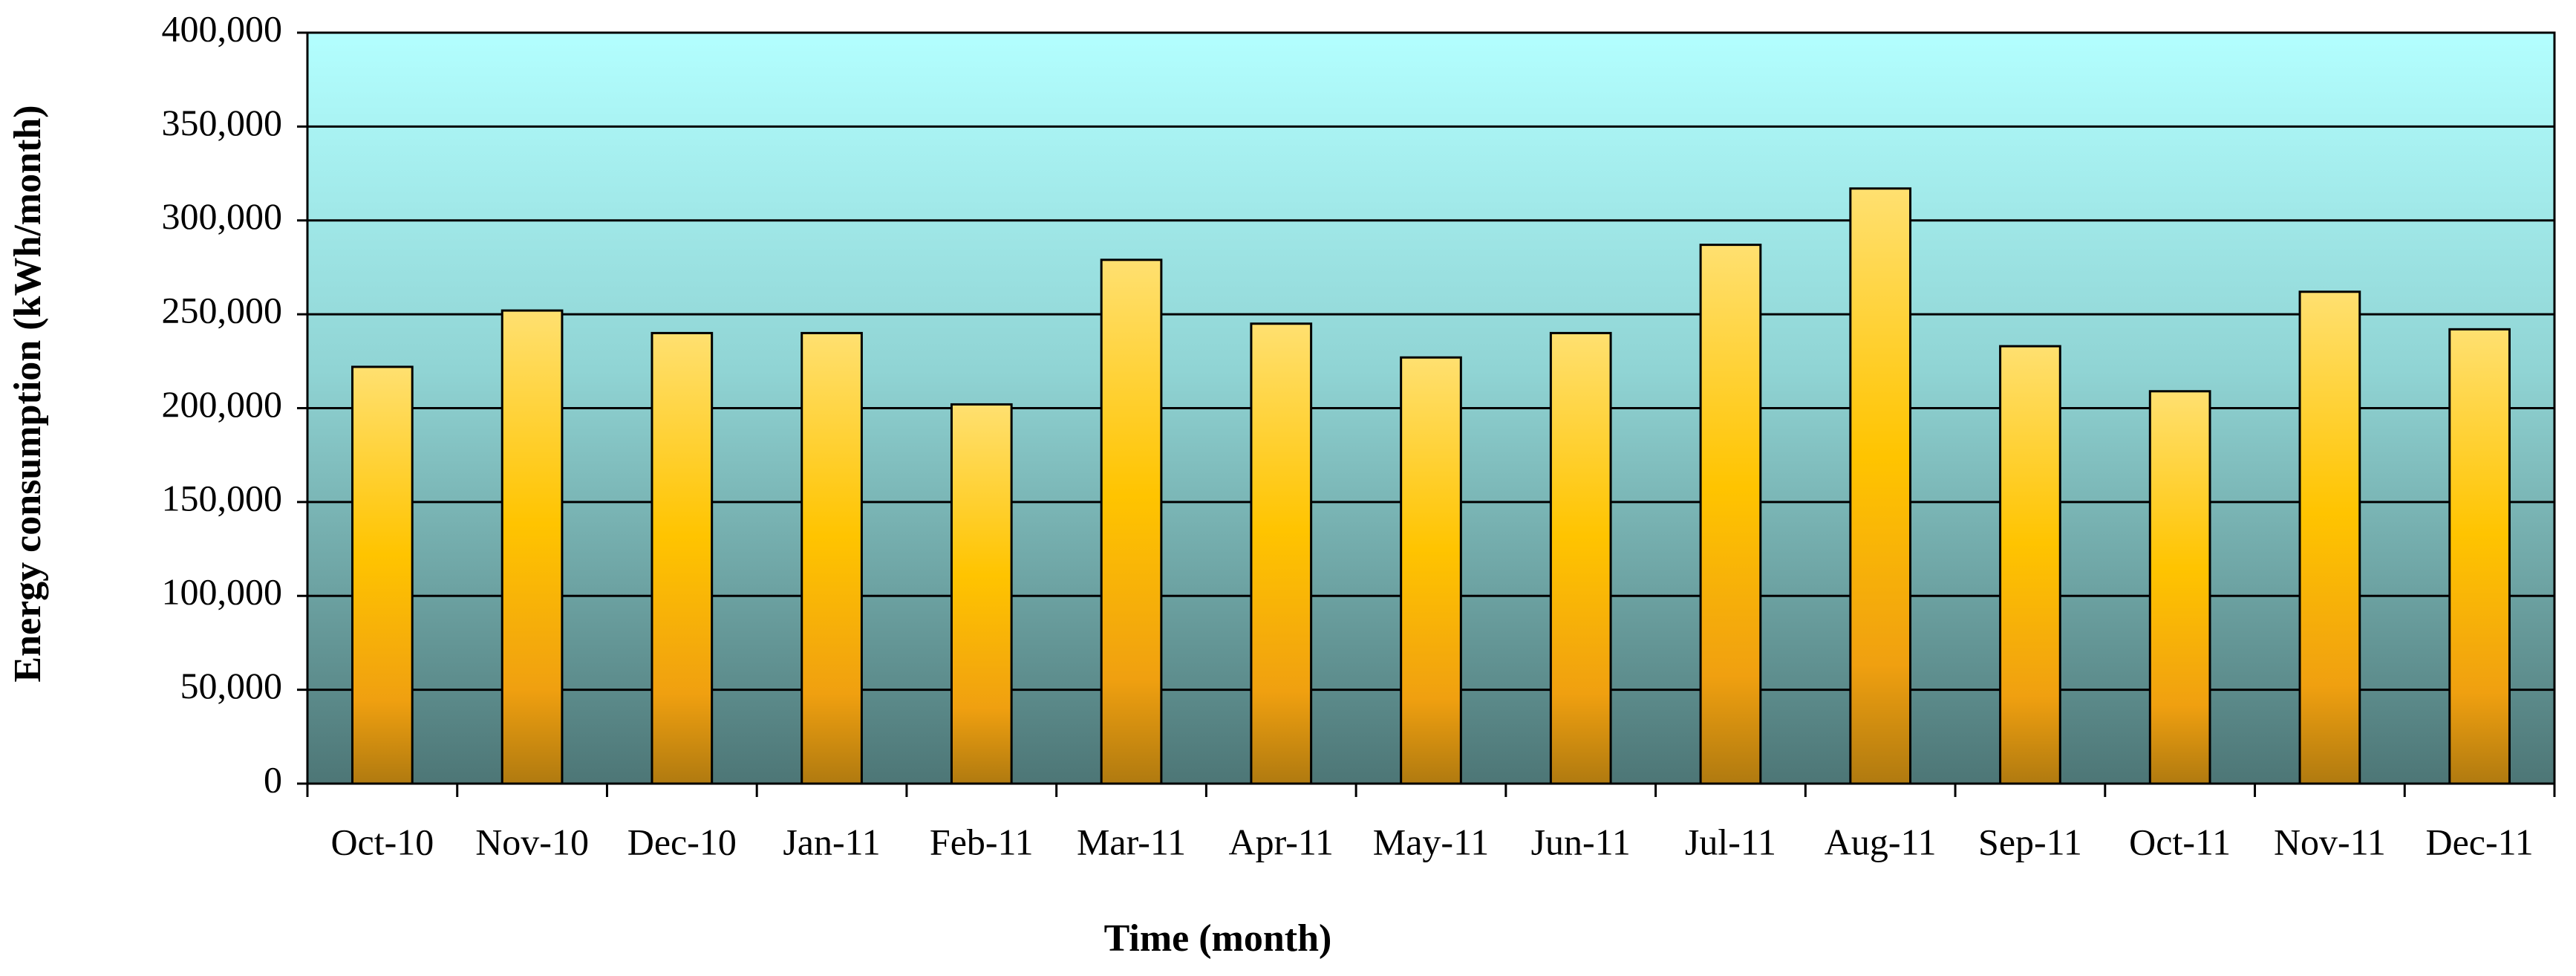 Image resolution: width=2576 pixels, height=976 pixels. I want to click on x-tick-label: Dec-10, so click(682, 841).